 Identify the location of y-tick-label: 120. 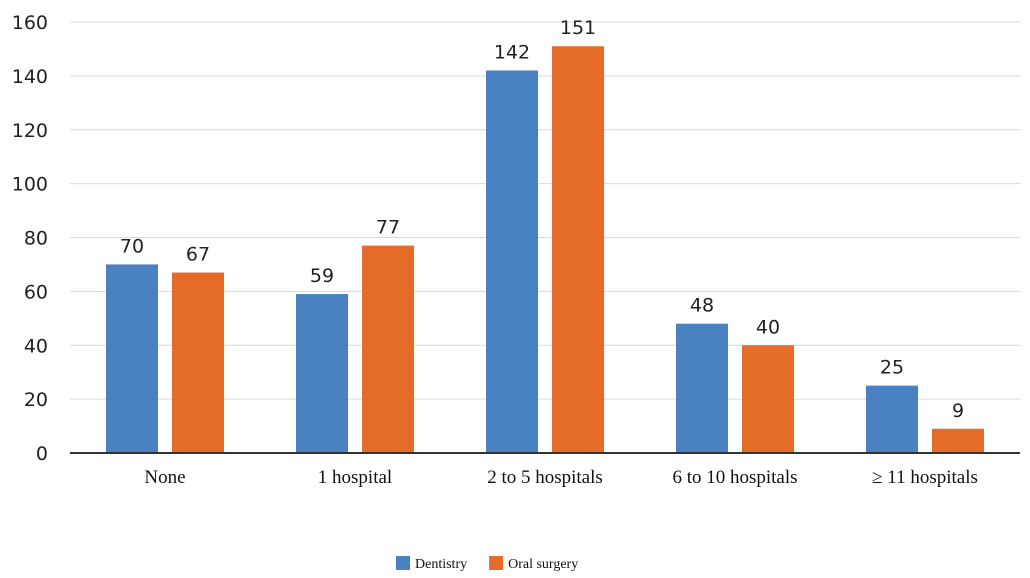
(30, 131).